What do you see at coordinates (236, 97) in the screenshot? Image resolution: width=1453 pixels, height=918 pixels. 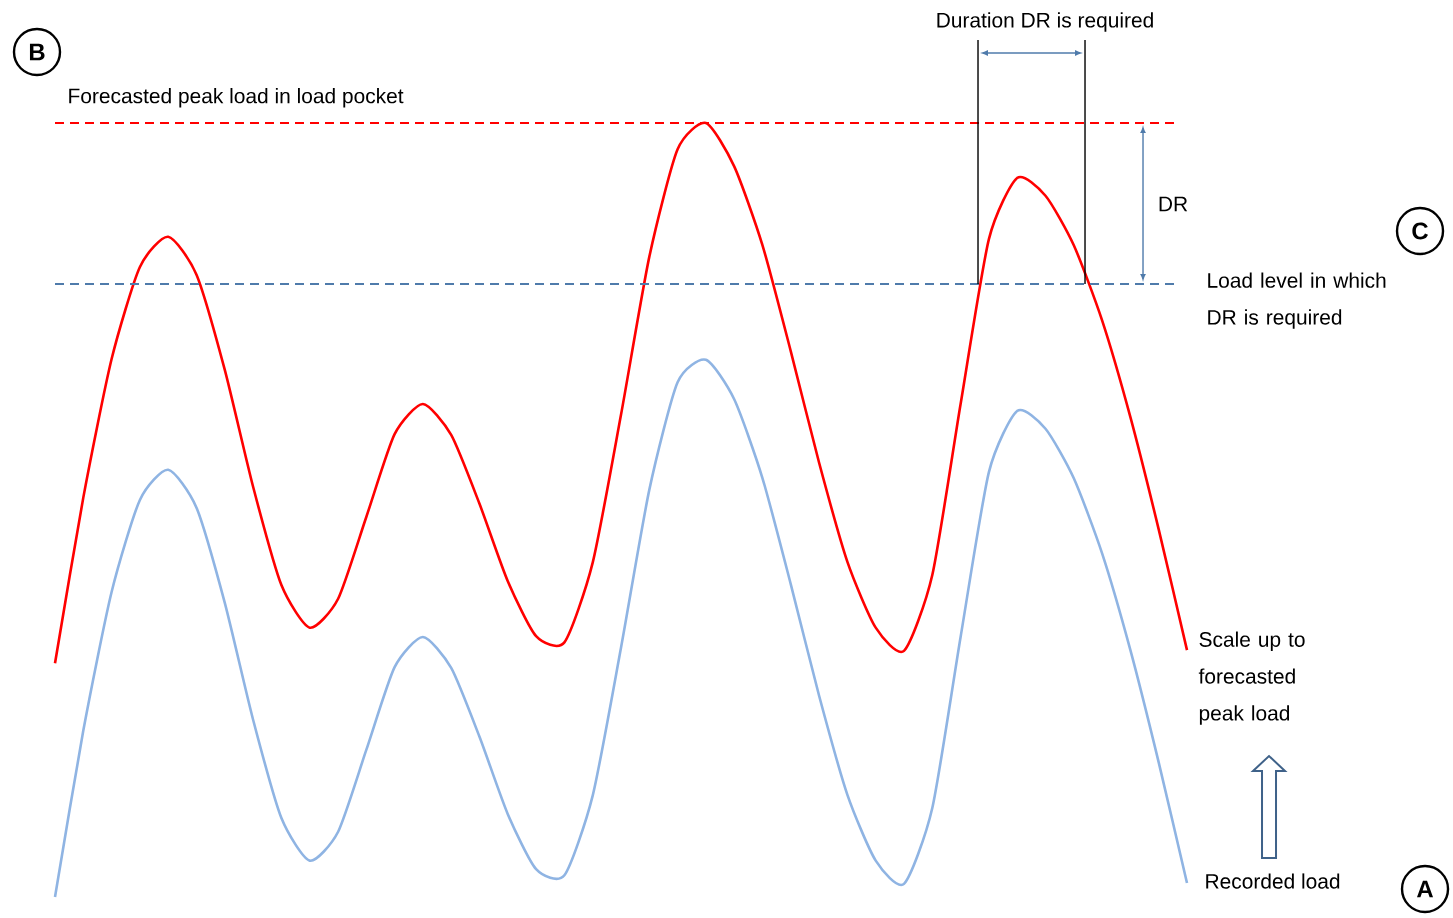 I see `ref-line-label: Forecasted peak load in load pocket` at bounding box center [236, 97].